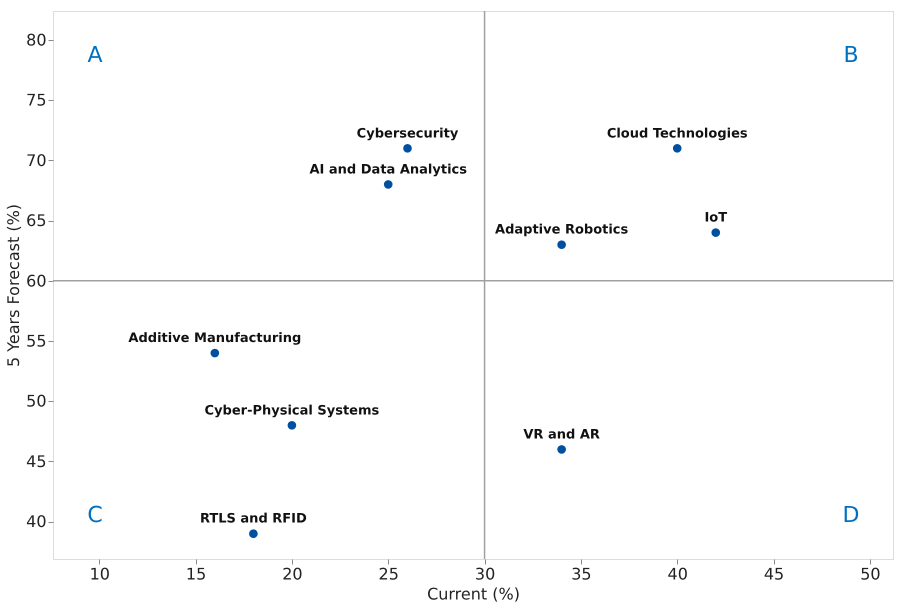 This screenshot has height=607, width=904. I want to click on series-label: VR and AR, so click(561, 434).